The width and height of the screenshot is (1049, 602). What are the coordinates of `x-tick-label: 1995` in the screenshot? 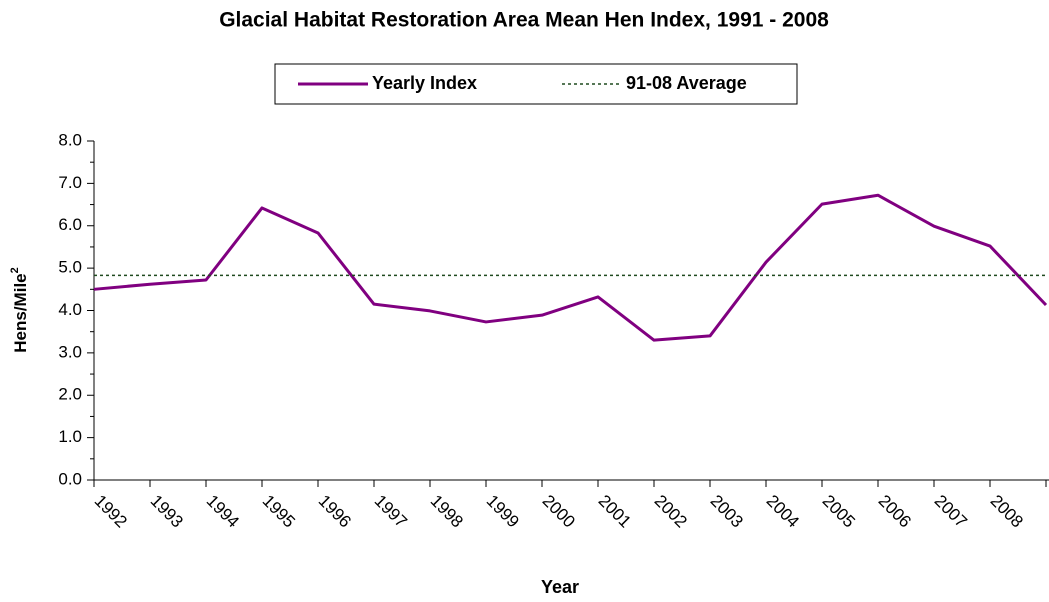 It's located at (279, 511).